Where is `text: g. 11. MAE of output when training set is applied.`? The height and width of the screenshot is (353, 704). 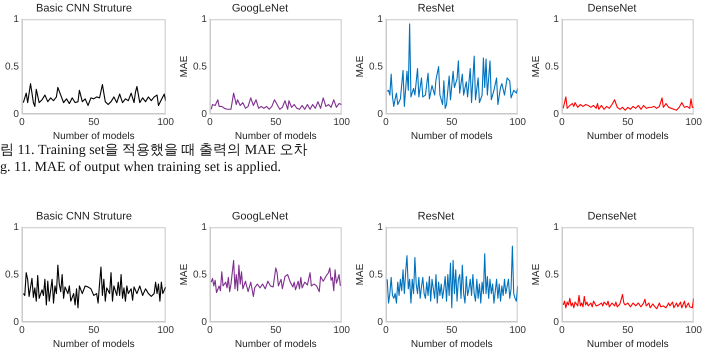 text: g. 11. MAE of output when training set is applied. is located at coordinates (141, 167).